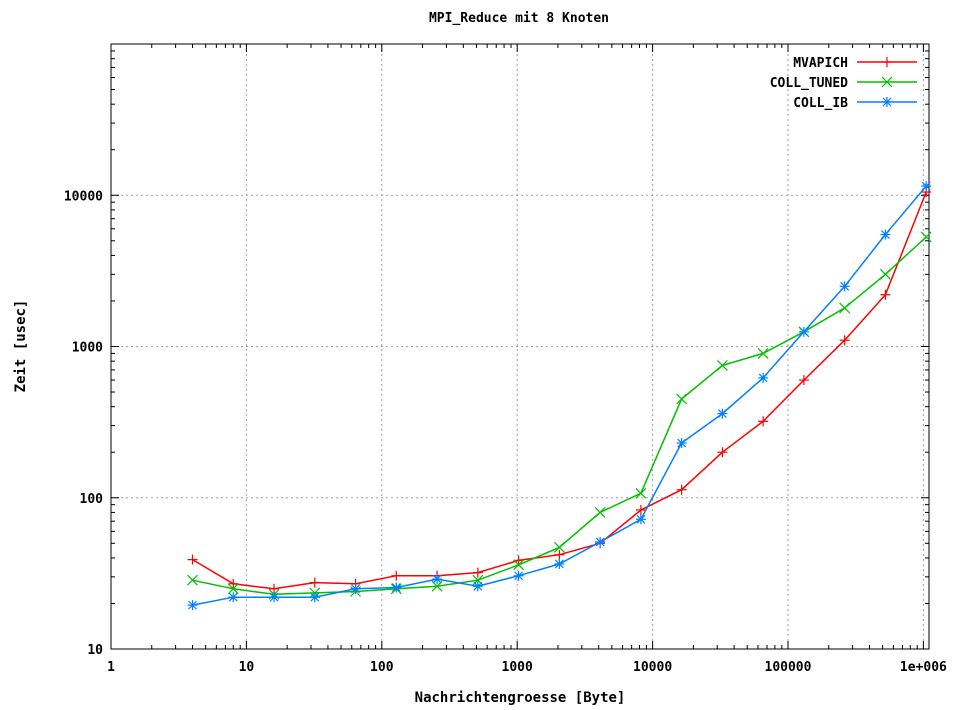 Image resolution: width=958 pixels, height=710 pixels. I want to click on legend-marker-coll-ib-d2, so click(887, 102).